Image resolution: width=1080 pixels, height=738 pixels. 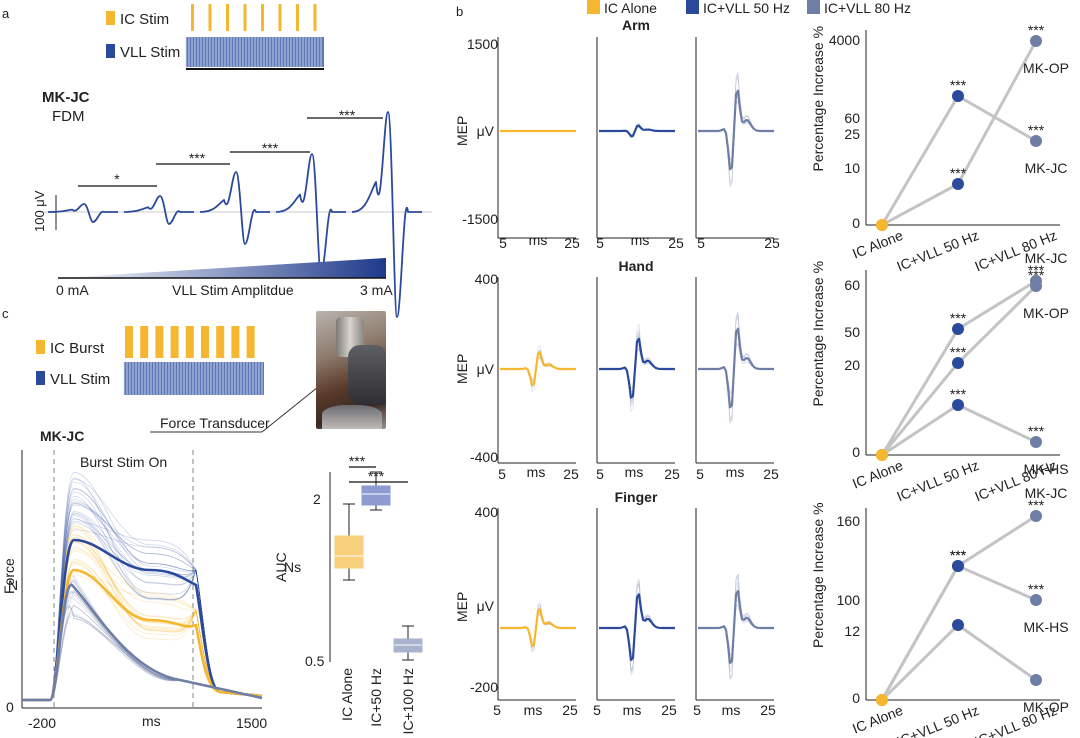 I want to click on legend-vll50: IC+VLL 50 Hz, so click(x=746, y=8).